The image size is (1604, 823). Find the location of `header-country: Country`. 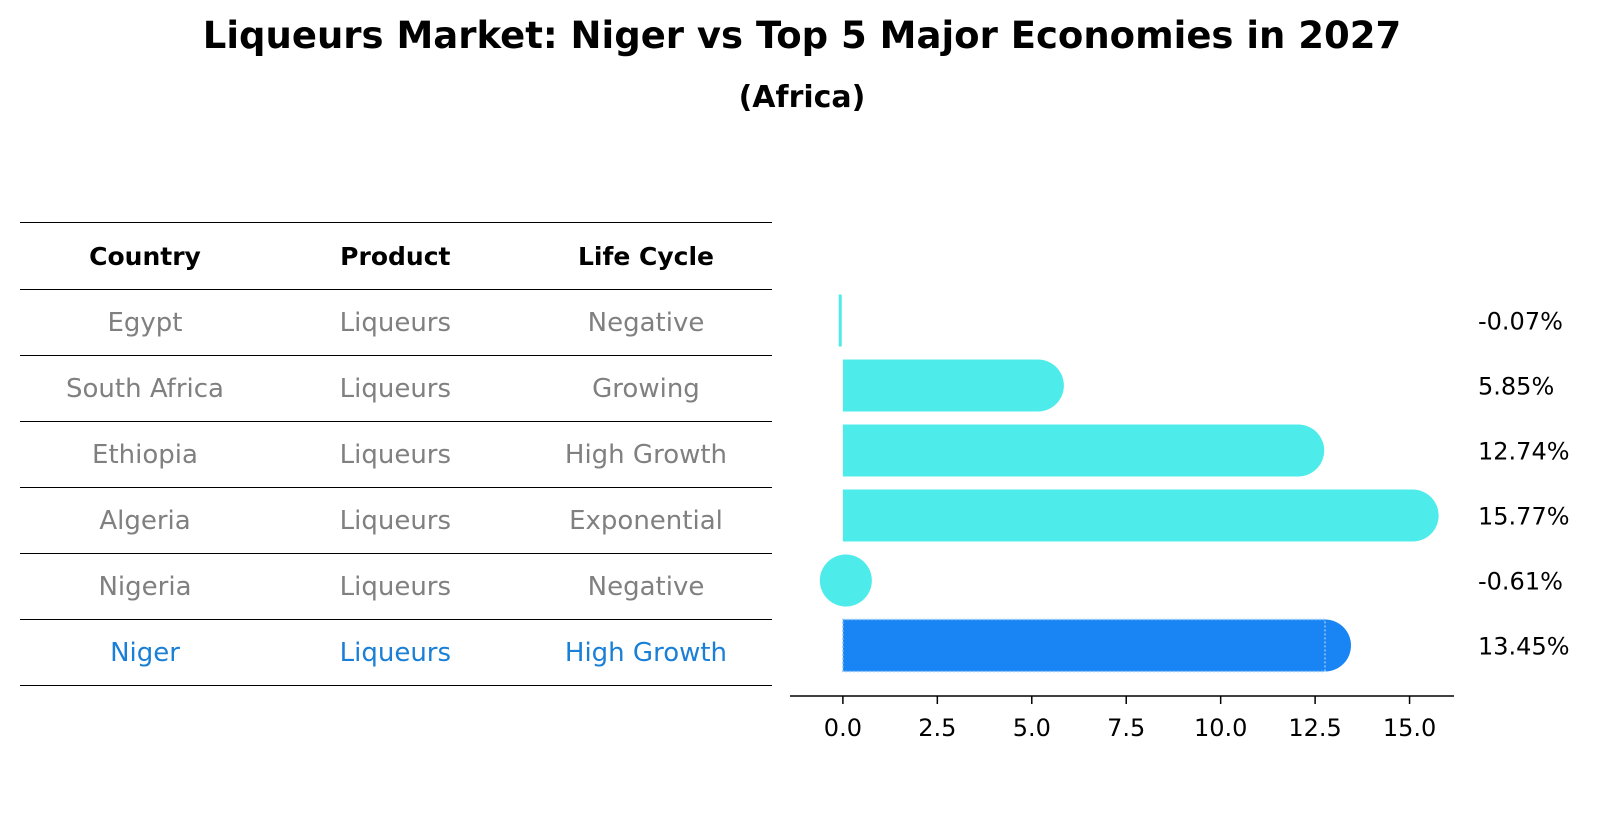

header-country: Country is located at coordinates (145, 256).